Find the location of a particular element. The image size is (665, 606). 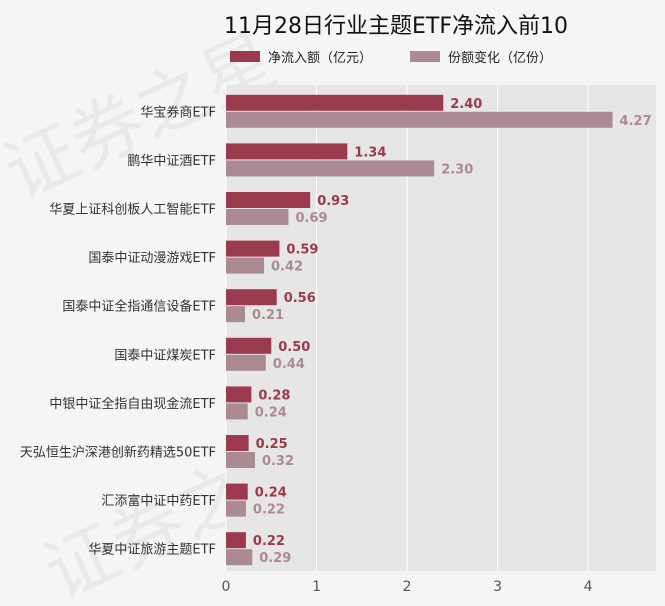

data-label-series-1: 1.34 is located at coordinates (370, 152).